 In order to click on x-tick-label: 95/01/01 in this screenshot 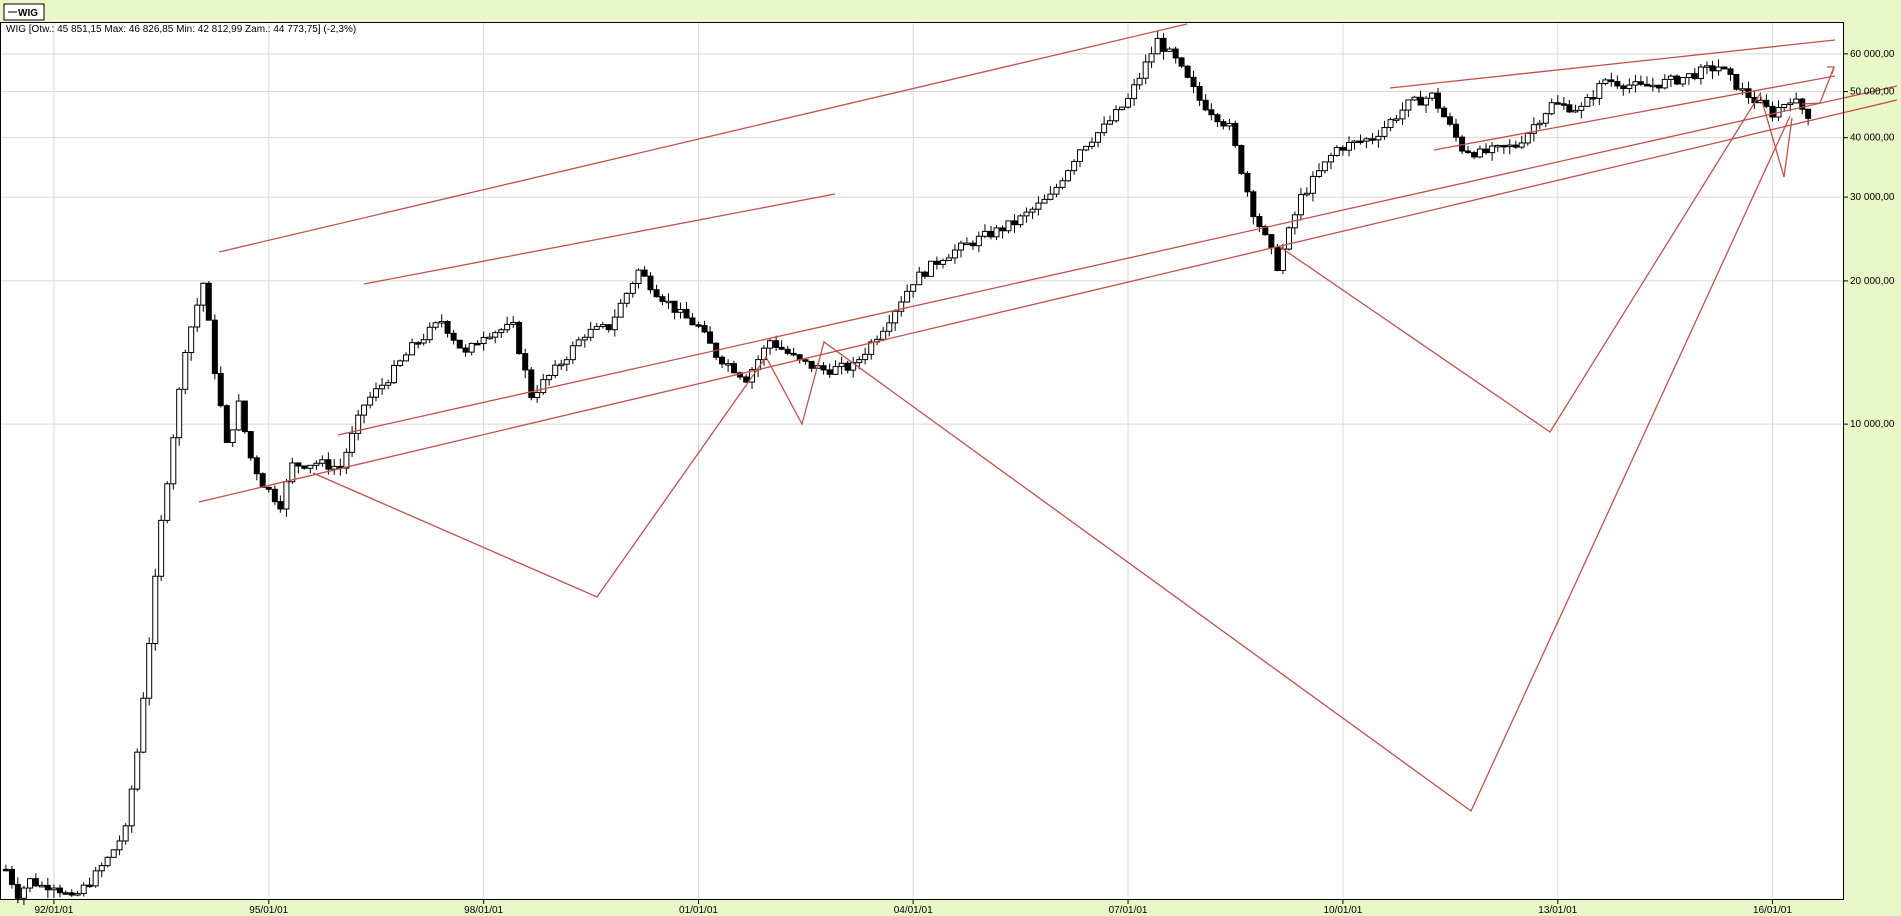, I will do `click(268, 910)`.